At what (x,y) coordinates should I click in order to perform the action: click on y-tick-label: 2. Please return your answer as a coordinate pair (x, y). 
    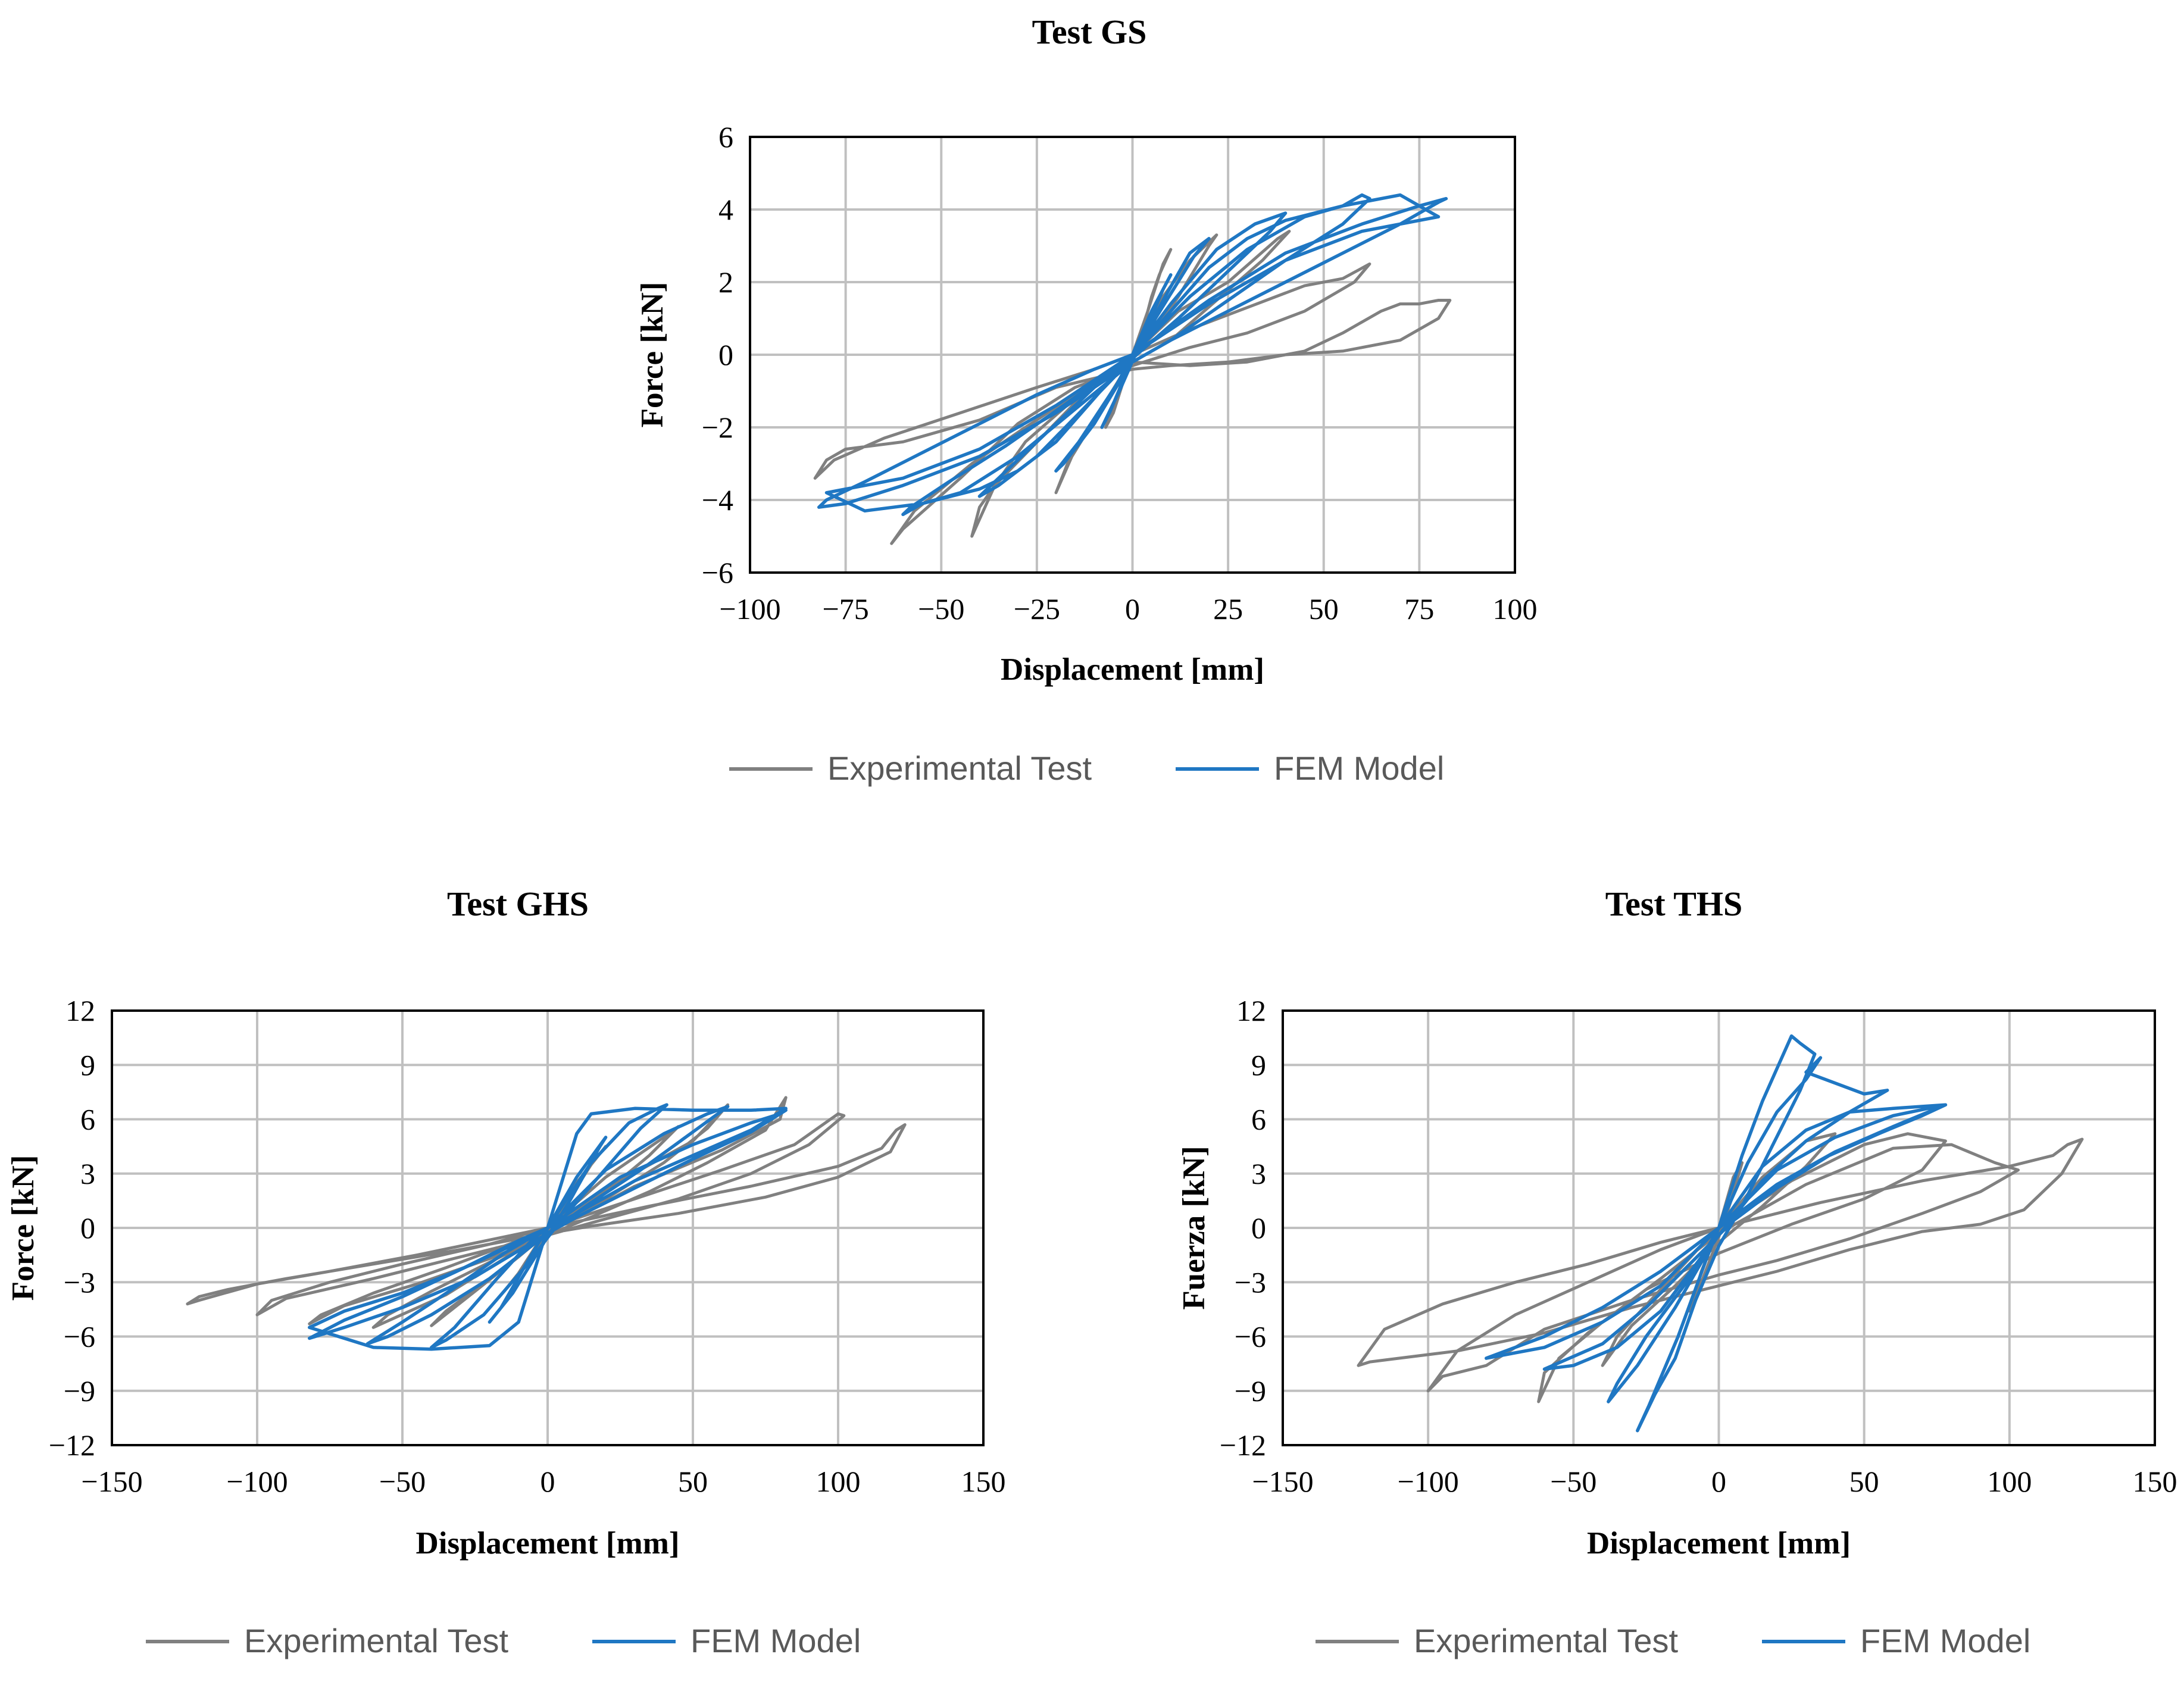
    Looking at the image, I should click on (725, 282).